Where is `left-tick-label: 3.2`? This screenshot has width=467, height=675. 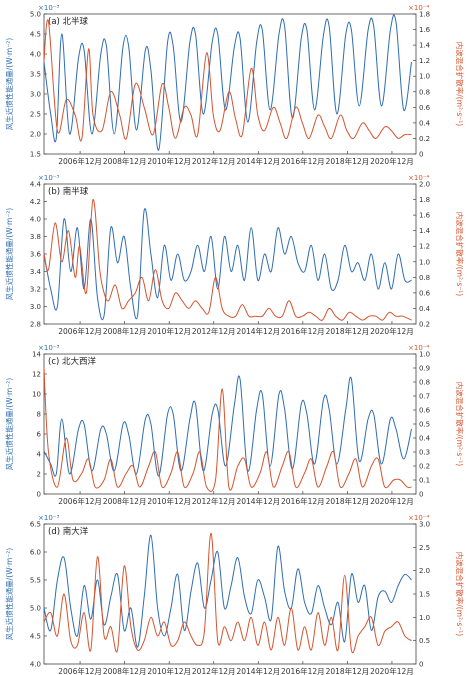
left-tick-label: 3.2 is located at coordinates (35, 290).